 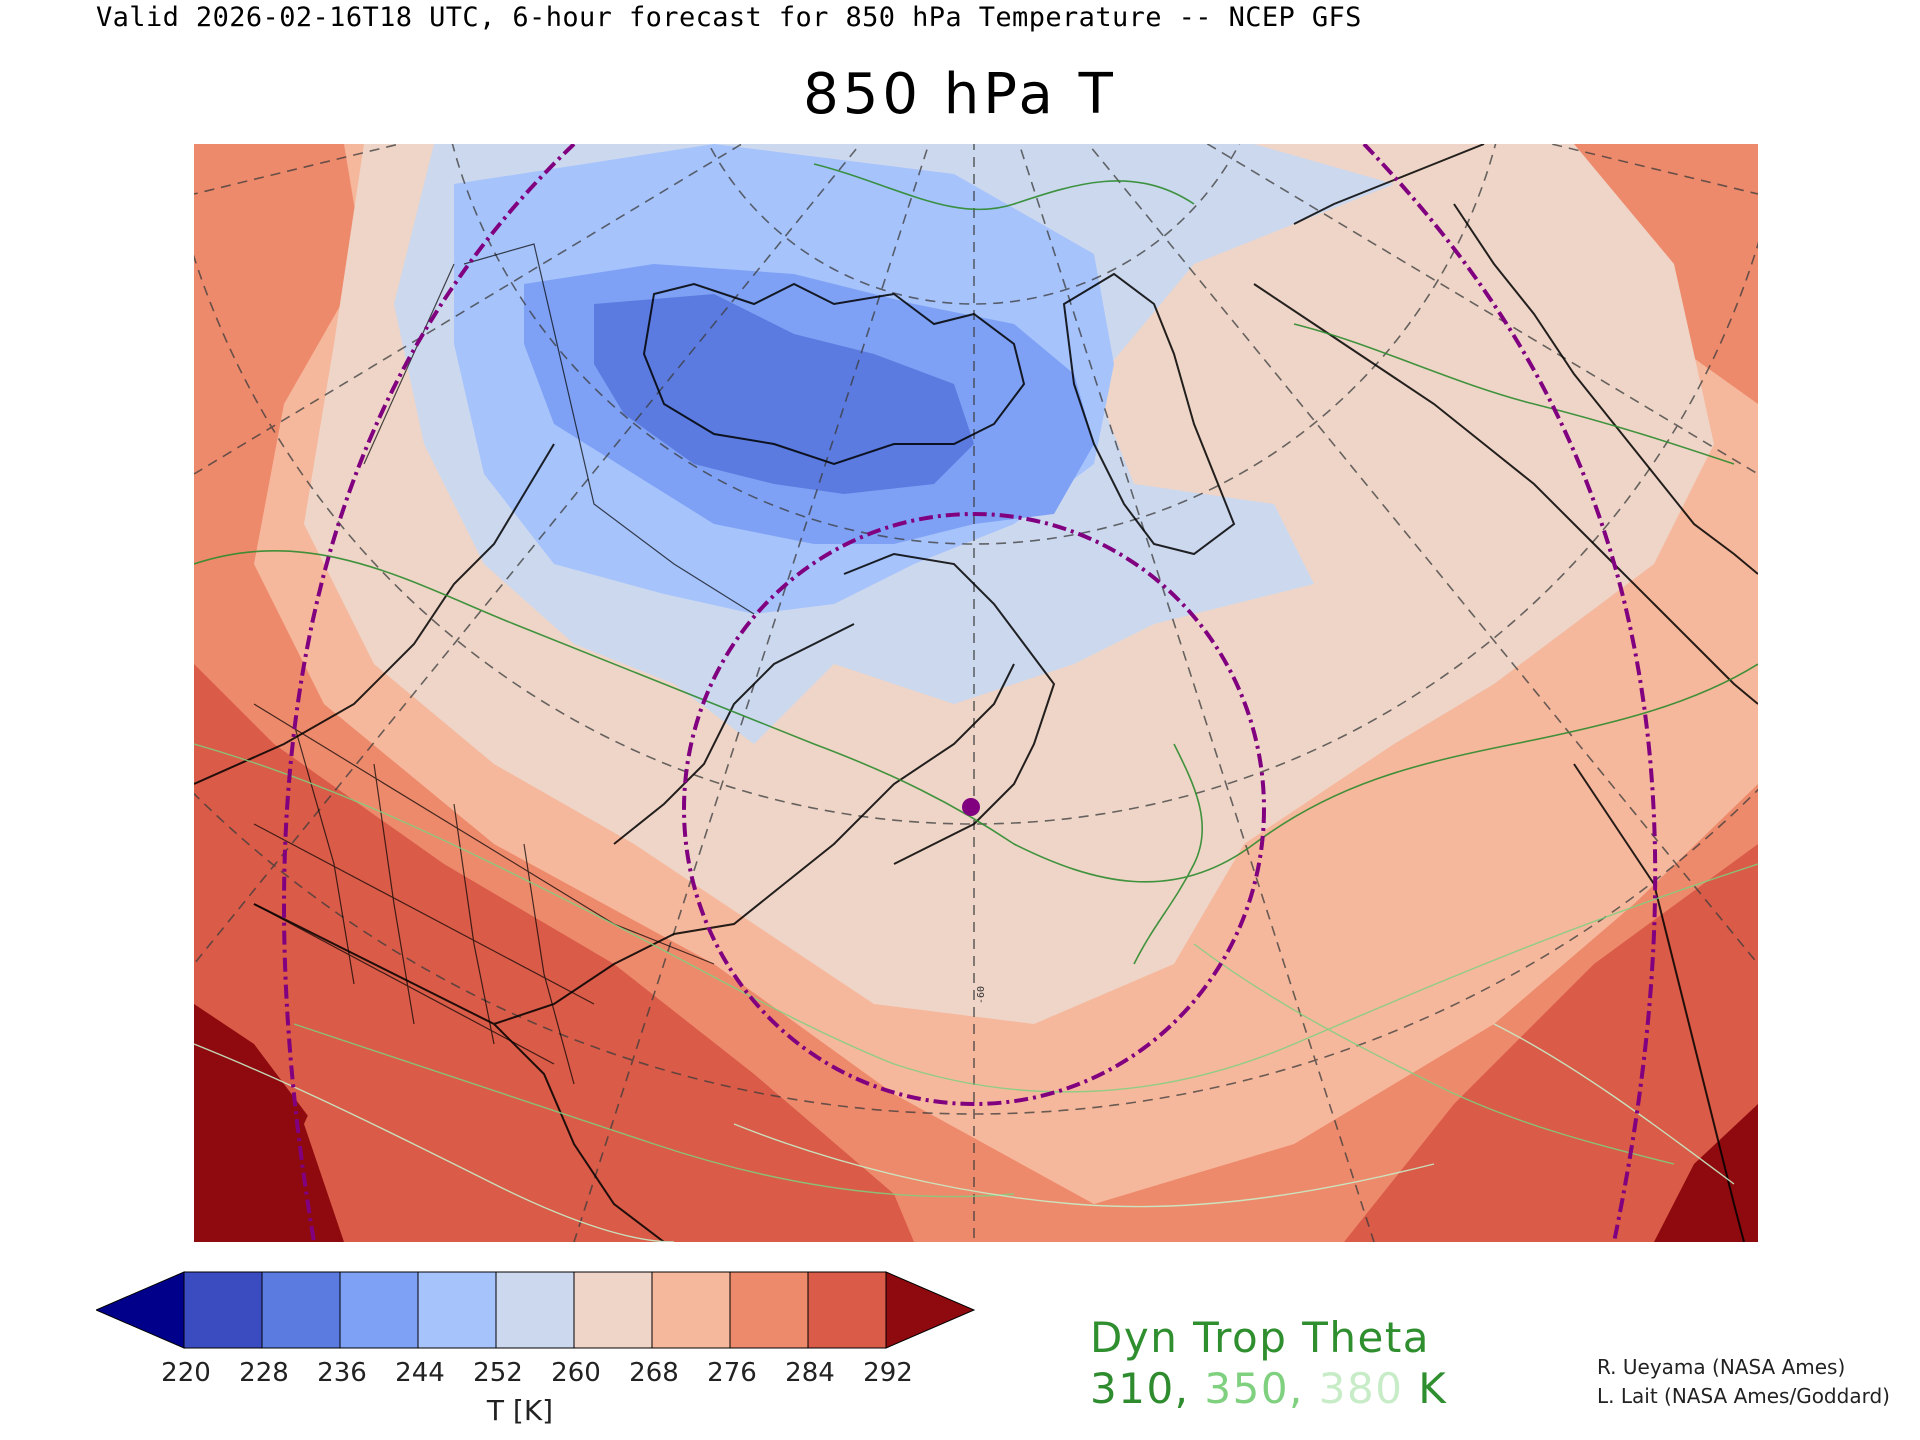 I want to click on field-276-284-mexico, so click(x=429, y=1083).